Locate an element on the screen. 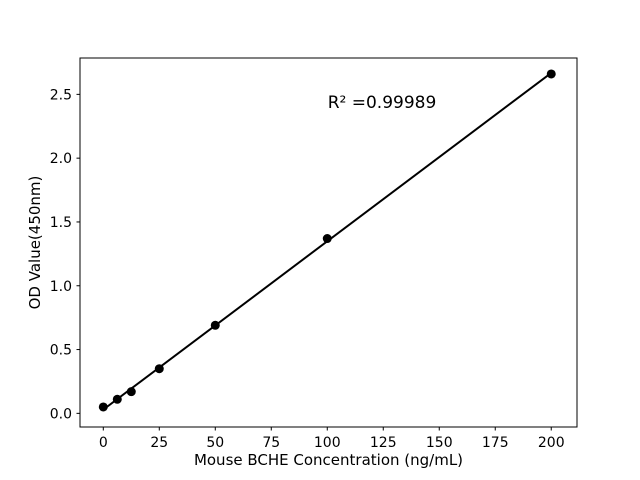  y-tick-label: 1.0 is located at coordinates (61, 287).